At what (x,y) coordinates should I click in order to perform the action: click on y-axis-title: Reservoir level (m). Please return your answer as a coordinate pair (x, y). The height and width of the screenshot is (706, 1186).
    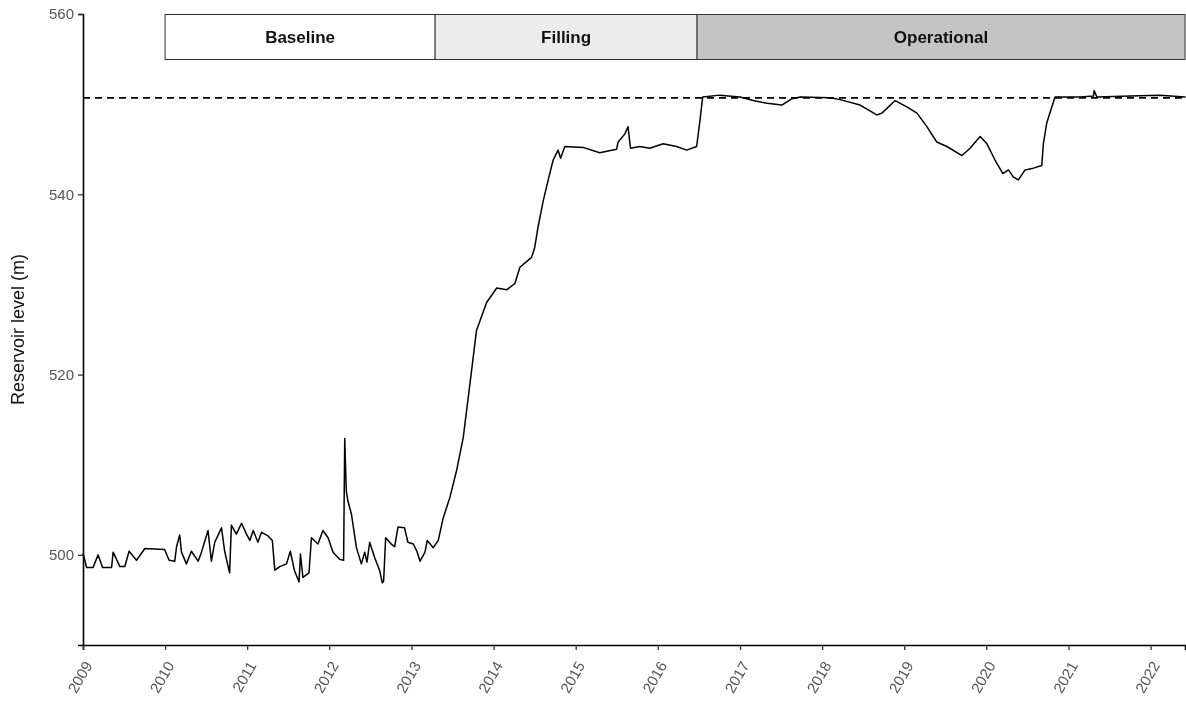
    Looking at the image, I should click on (18, 329).